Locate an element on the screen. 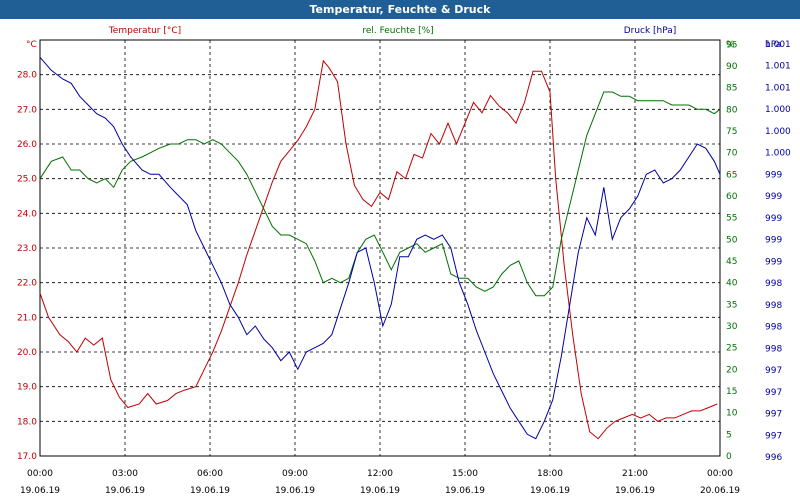  humidity-tick-label: 95 is located at coordinates (731, 45).